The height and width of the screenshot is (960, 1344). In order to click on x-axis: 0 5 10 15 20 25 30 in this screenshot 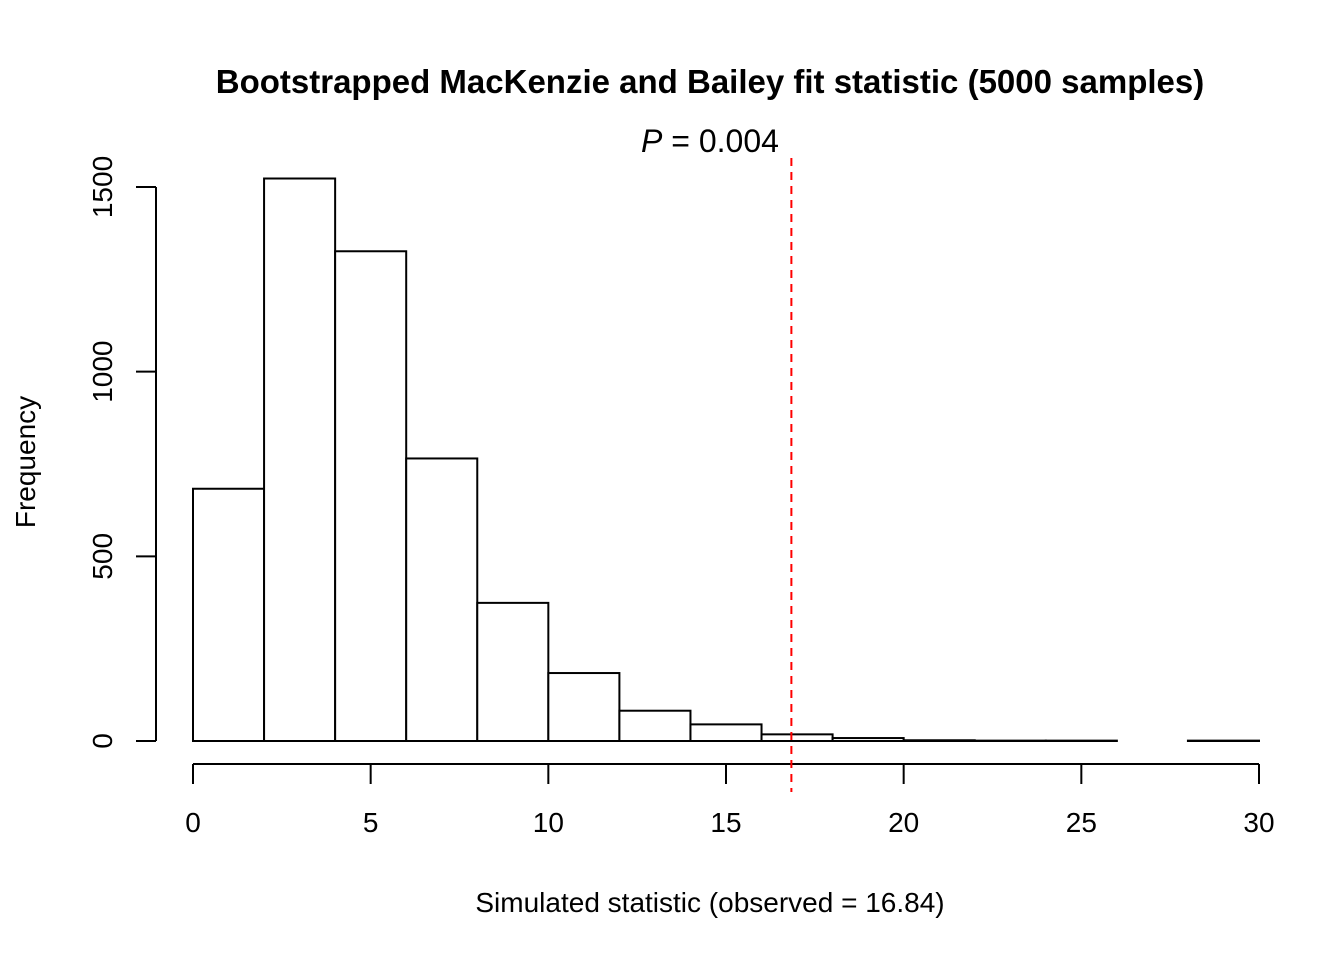, I will do `click(730, 800)`.